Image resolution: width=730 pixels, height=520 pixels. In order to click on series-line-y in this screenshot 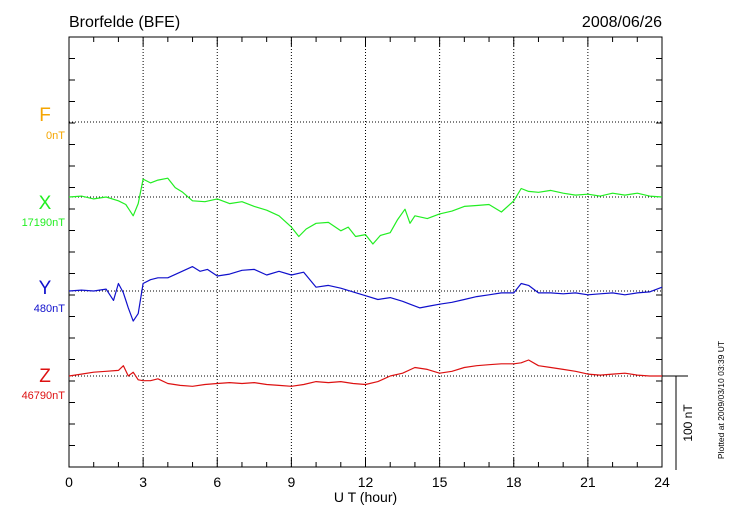, I will do `click(365, 294)`.